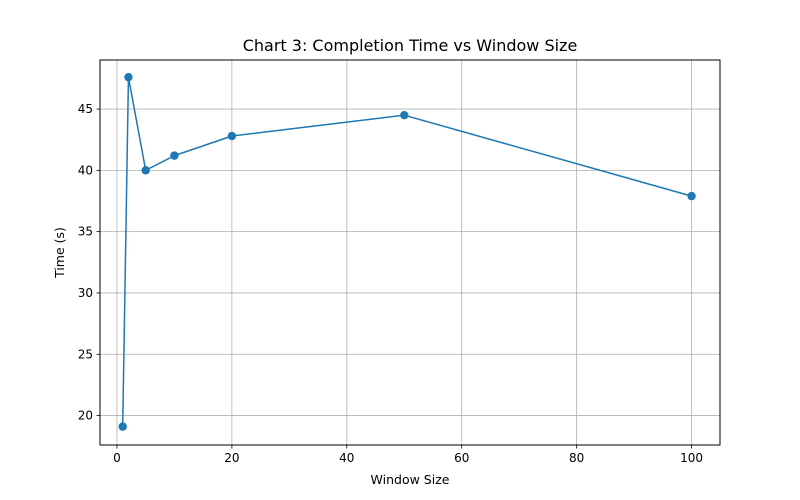  I want to click on x-tick-label: 0, so click(117, 458).